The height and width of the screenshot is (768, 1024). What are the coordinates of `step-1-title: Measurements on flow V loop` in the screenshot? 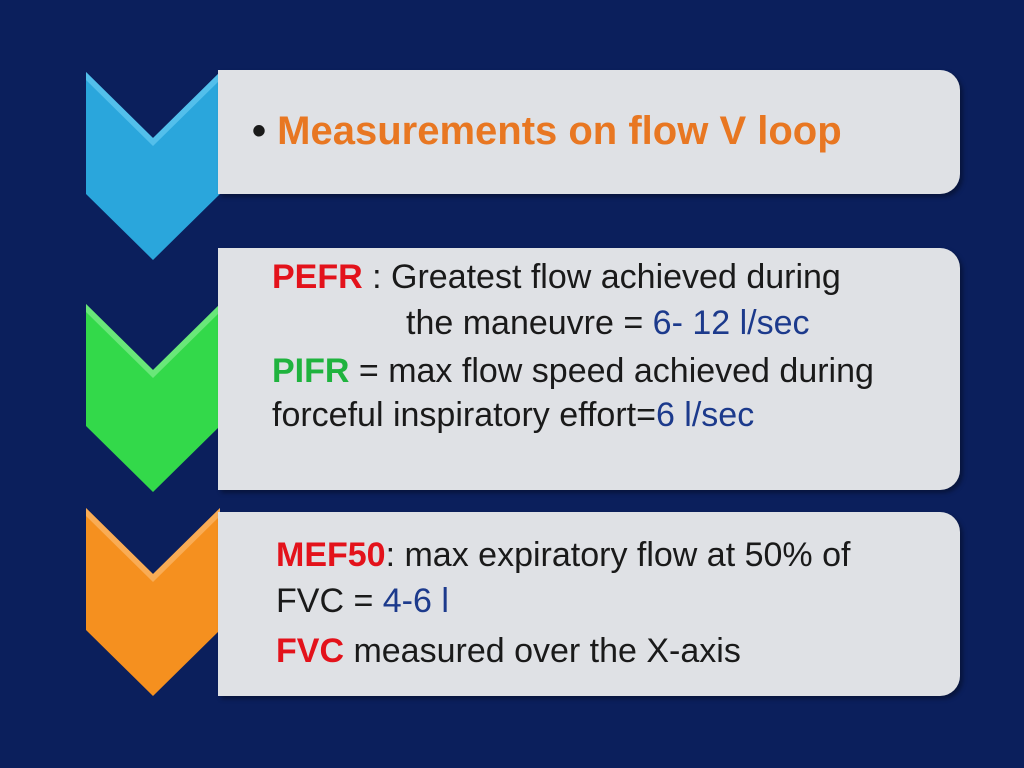 It's located at (559, 131).